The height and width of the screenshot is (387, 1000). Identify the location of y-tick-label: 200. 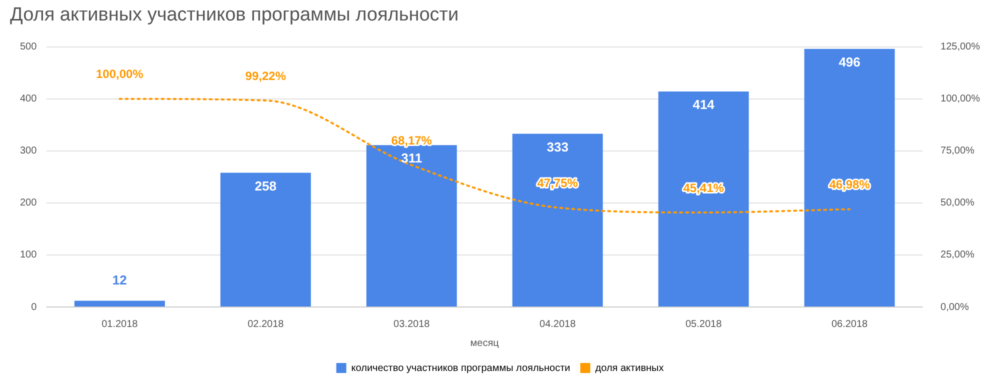
(29, 203).